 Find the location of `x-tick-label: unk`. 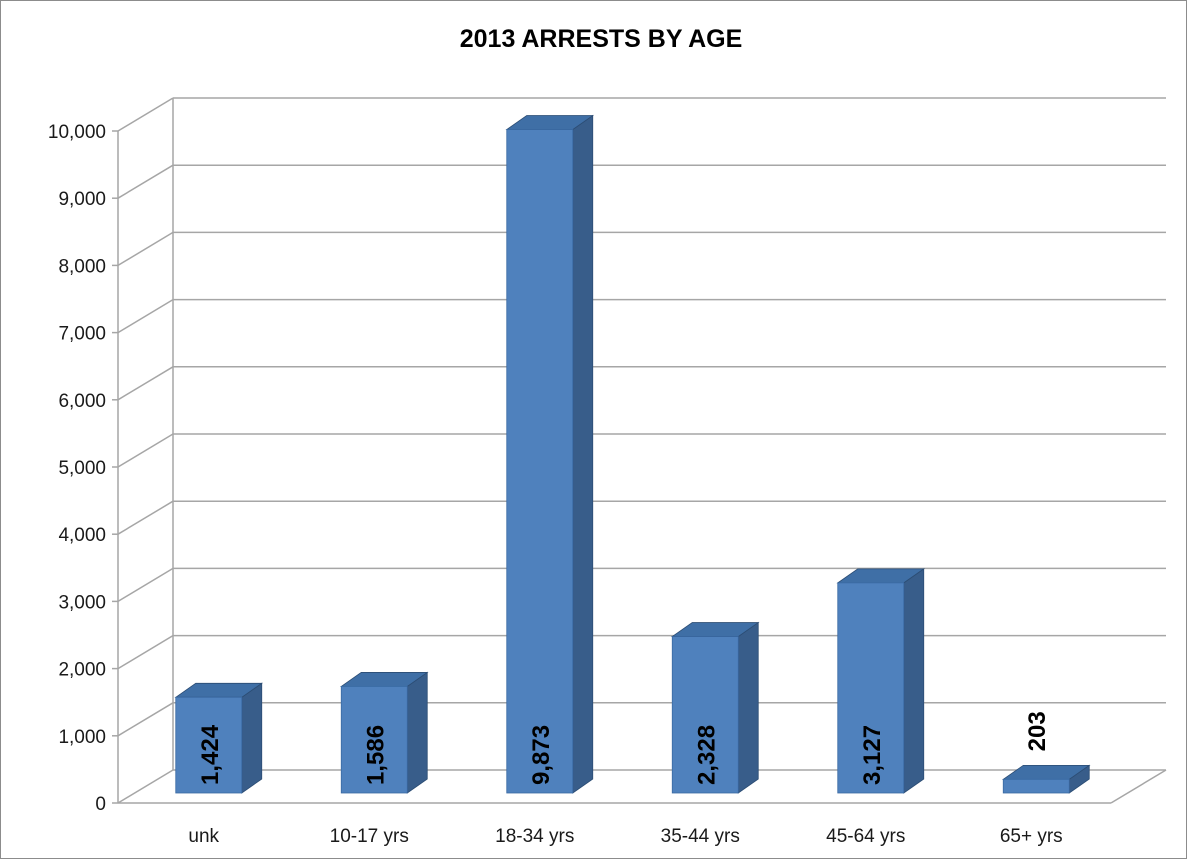

x-tick-label: unk is located at coordinates (203, 836).